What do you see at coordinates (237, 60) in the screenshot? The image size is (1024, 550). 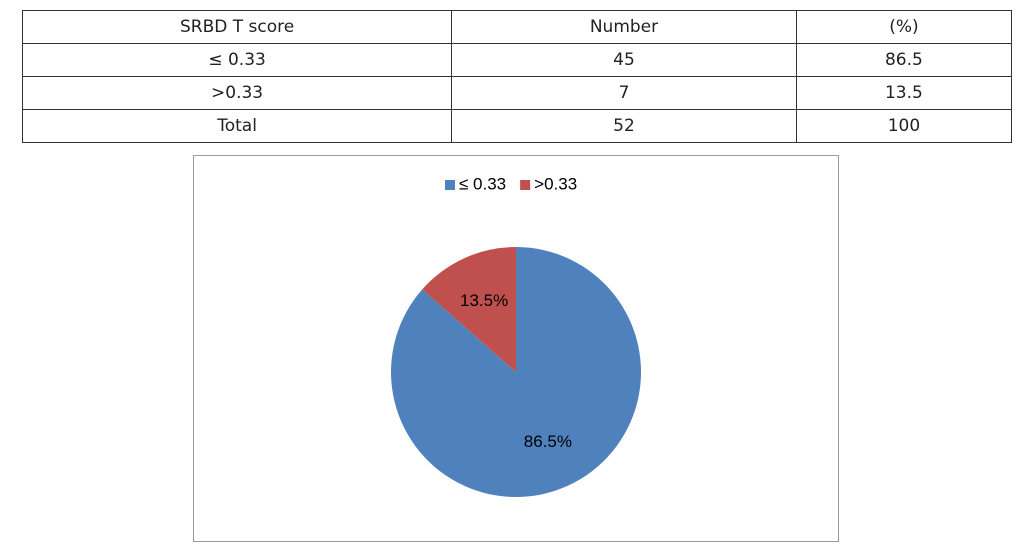 I see `table-cell: ≤ 0.33` at bounding box center [237, 60].